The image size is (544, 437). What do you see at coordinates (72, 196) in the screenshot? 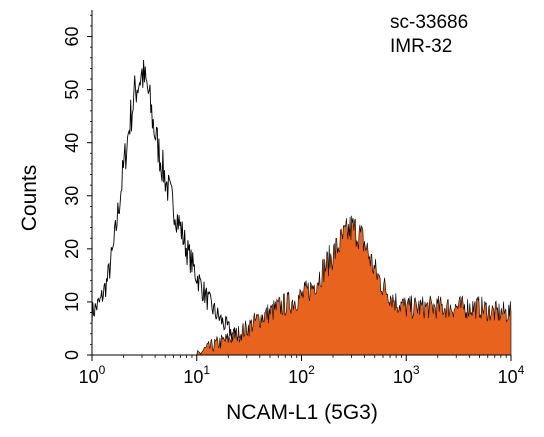
I see `y-tick-label-30: 30` at bounding box center [72, 196].